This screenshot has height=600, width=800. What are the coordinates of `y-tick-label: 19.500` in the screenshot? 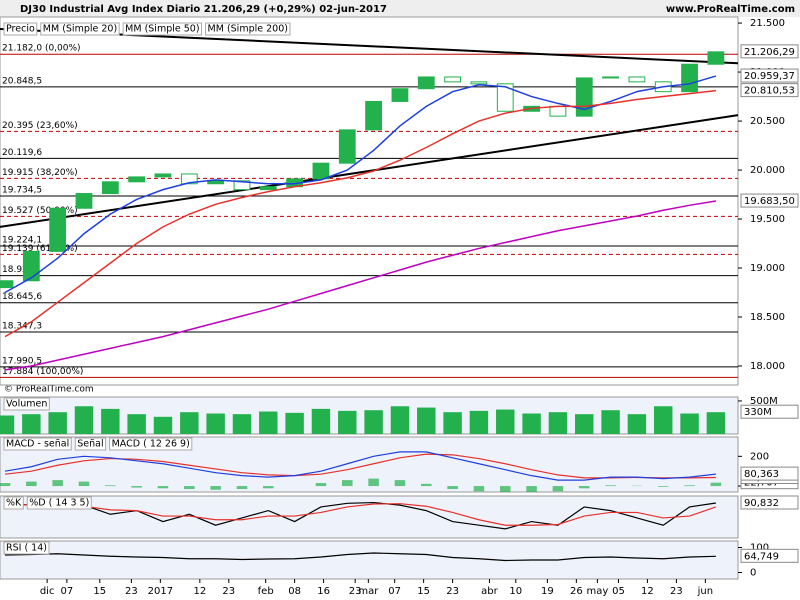 It's located at (767, 219).